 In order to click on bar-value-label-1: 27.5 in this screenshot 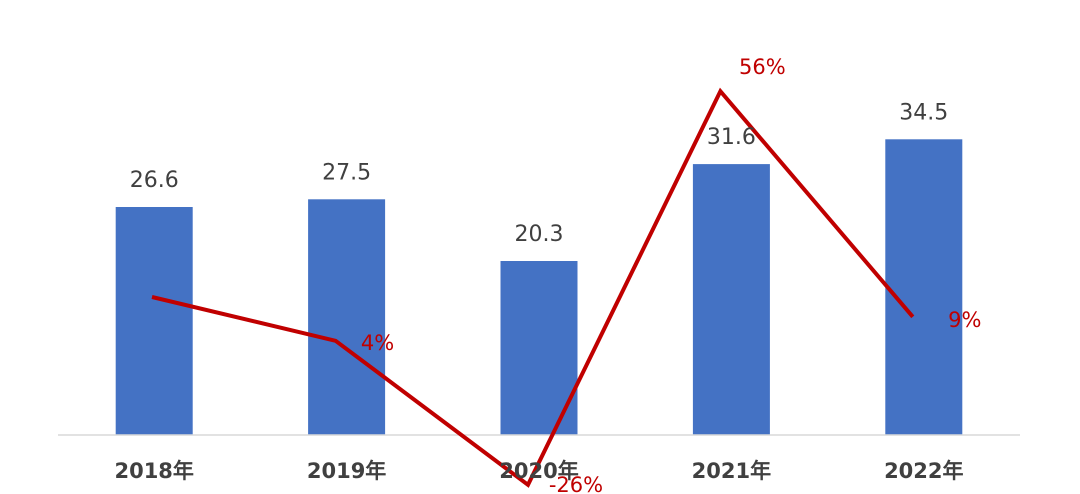, I will do `click(346, 172)`.